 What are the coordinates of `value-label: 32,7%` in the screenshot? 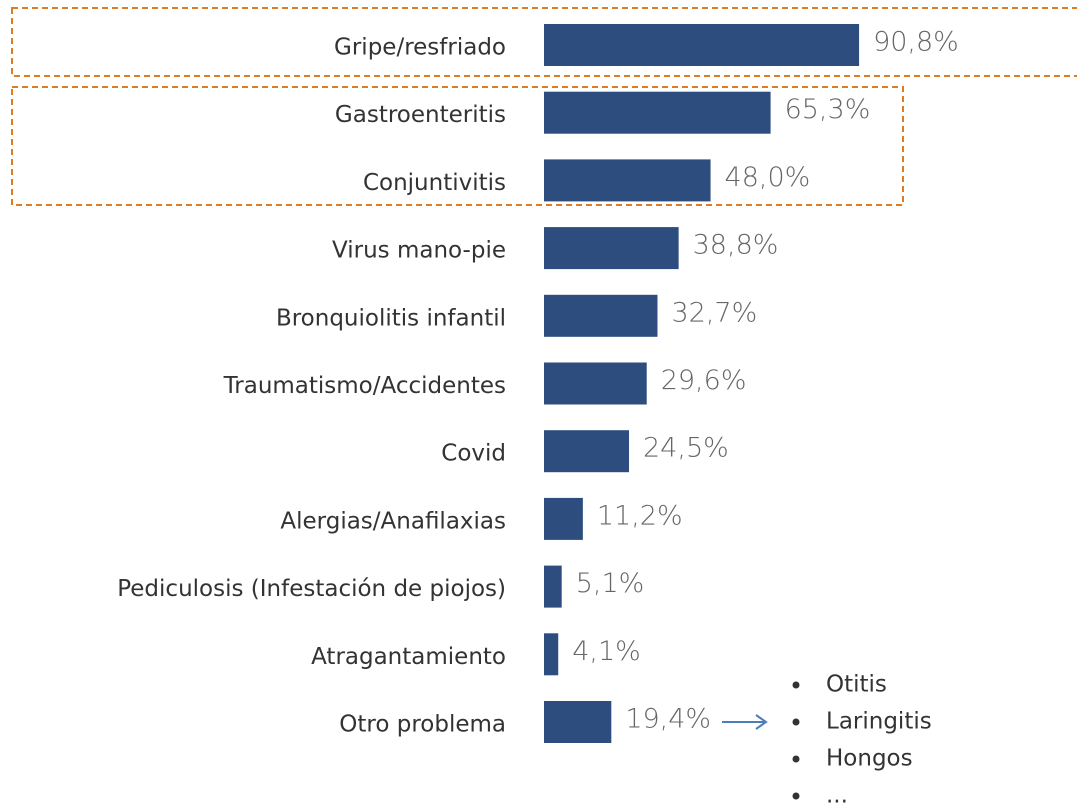 It's located at (714, 312).